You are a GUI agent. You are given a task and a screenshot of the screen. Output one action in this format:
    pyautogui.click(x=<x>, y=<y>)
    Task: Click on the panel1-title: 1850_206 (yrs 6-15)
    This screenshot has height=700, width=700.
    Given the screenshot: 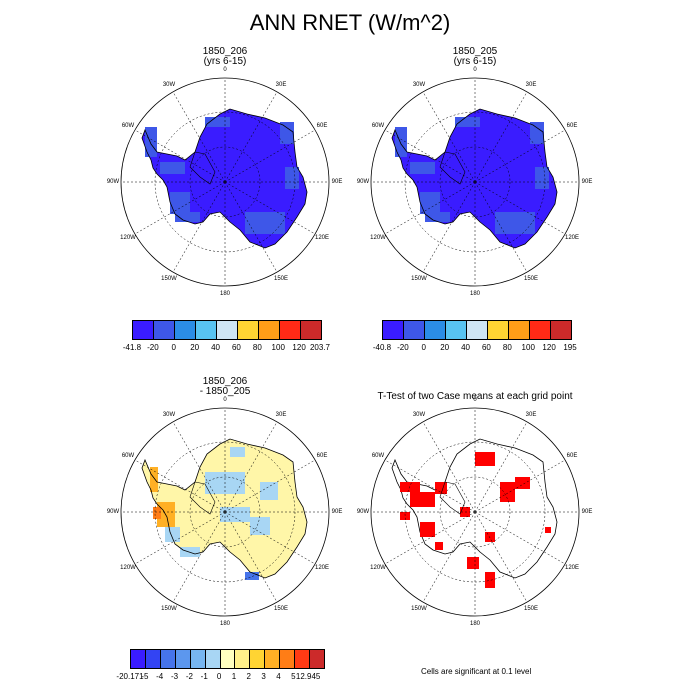 What is the action you would take?
    pyautogui.click(x=225, y=57)
    